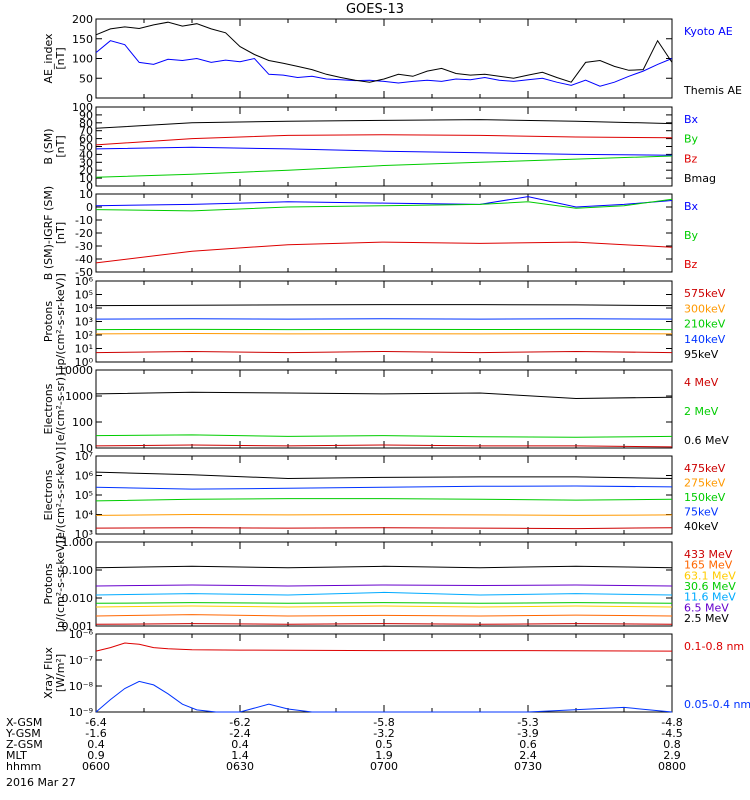 This screenshot has height=800, width=750. Describe the element at coordinates (383, 722) in the screenshot. I see `ephemeris-value: -5.8` at that location.